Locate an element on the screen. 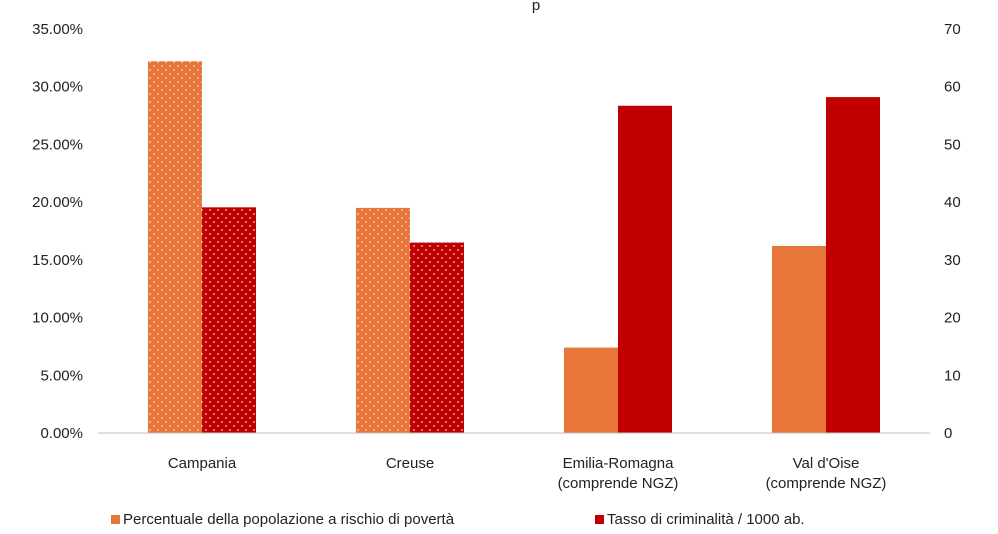 This screenshot has width=998, height=534. y-right-tick-label: 0 is located at coordinates (948, 433).